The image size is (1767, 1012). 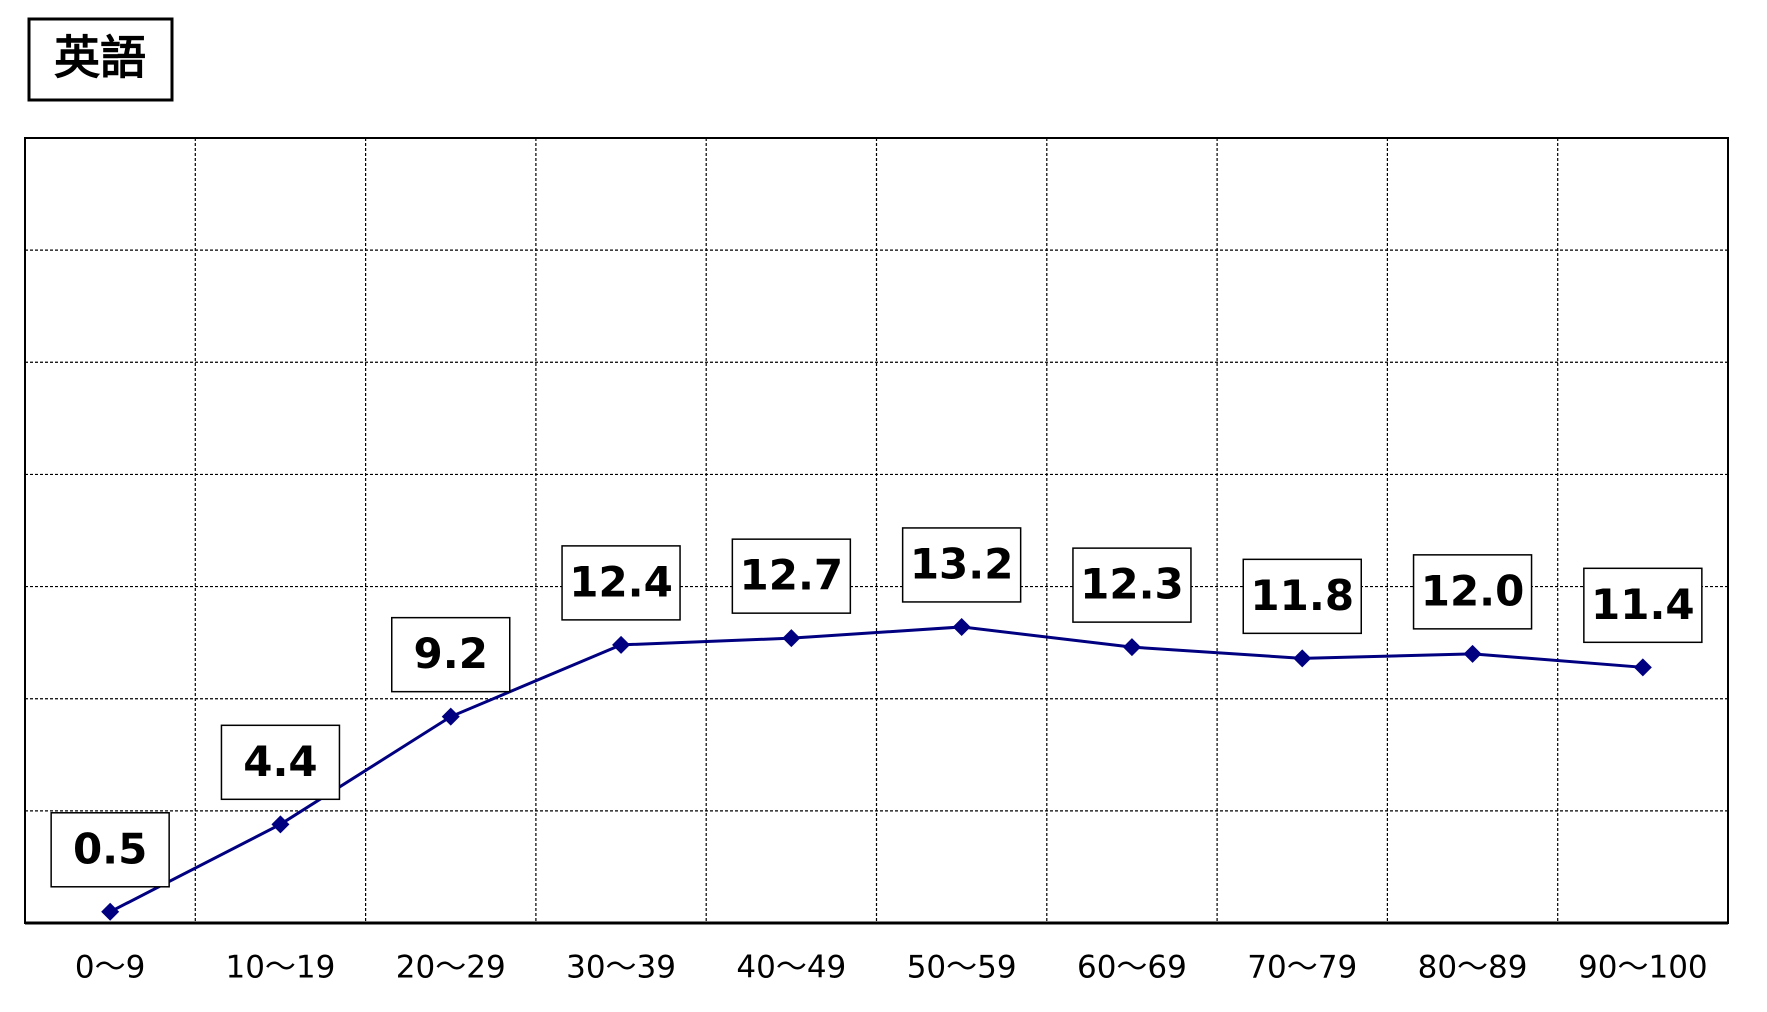 I want to click on value-label: 9.2, so click(x=451, y=653).